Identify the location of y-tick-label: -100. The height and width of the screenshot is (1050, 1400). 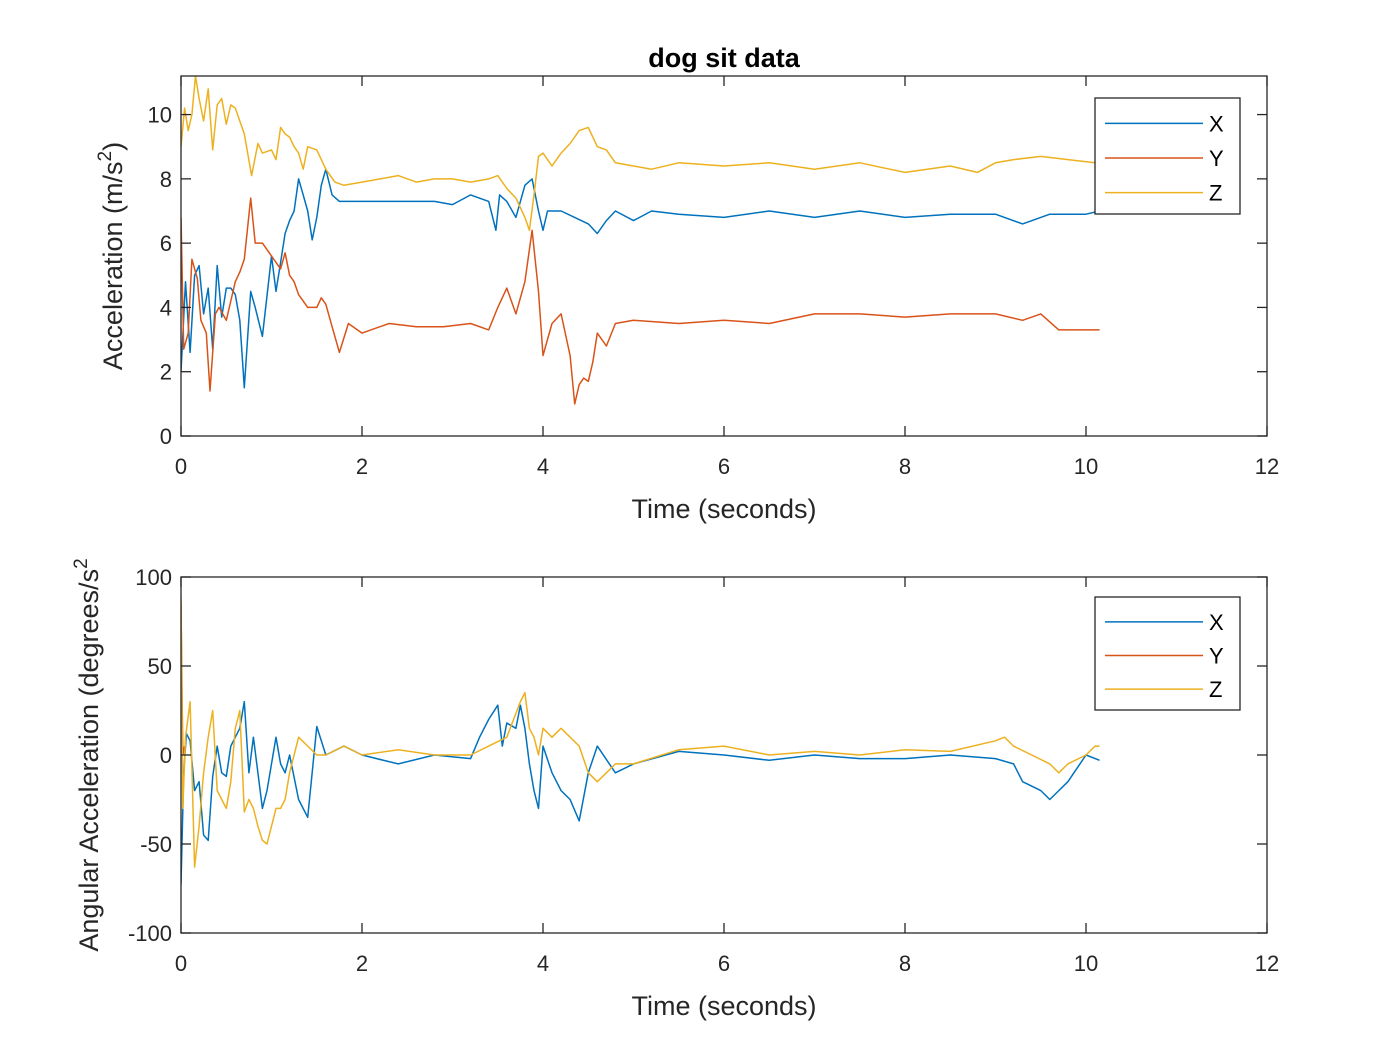
(150, 933).